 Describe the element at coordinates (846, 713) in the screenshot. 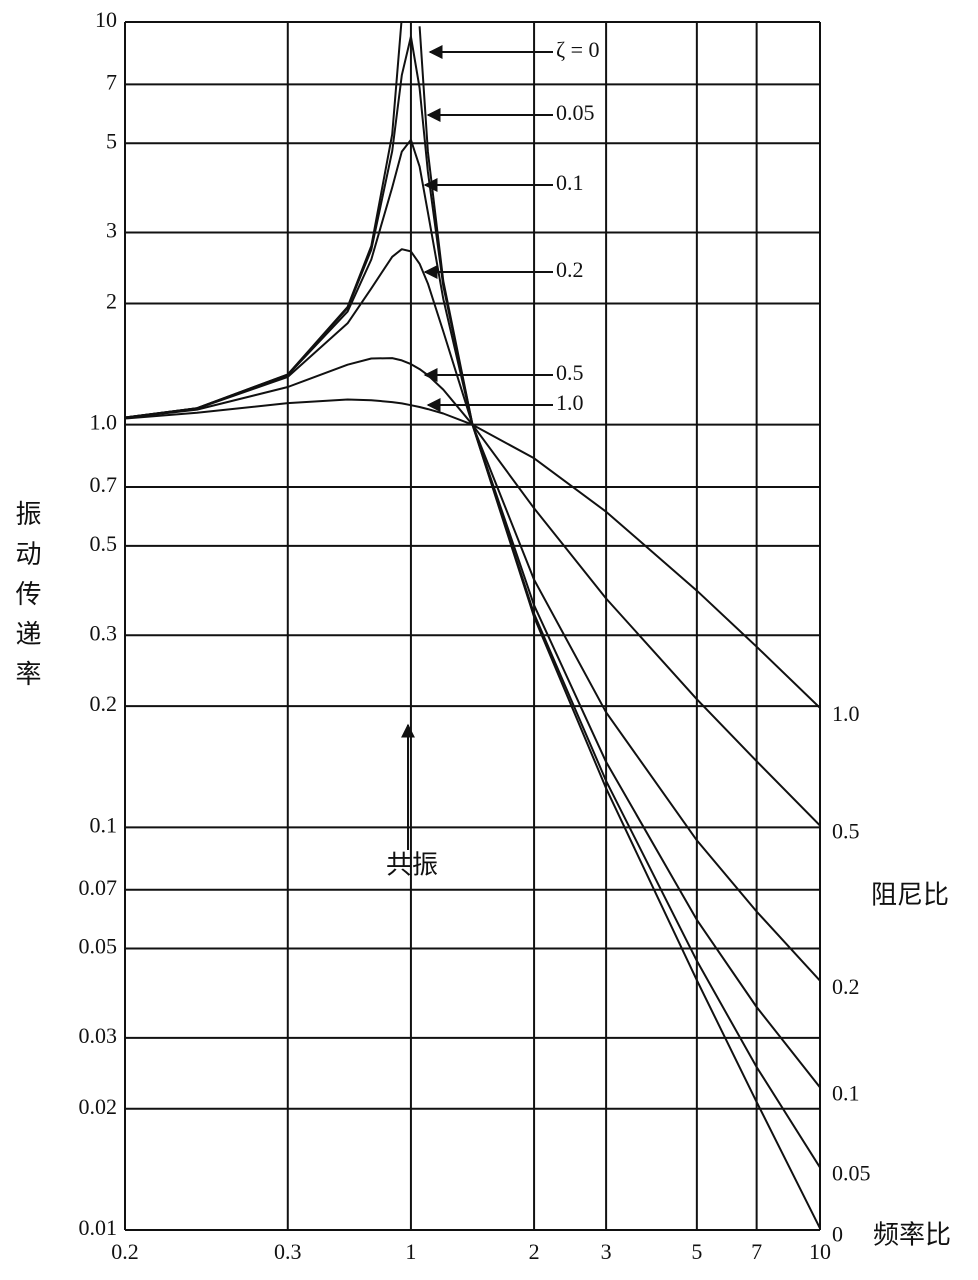

I see `series-label: 1.0` at that location.